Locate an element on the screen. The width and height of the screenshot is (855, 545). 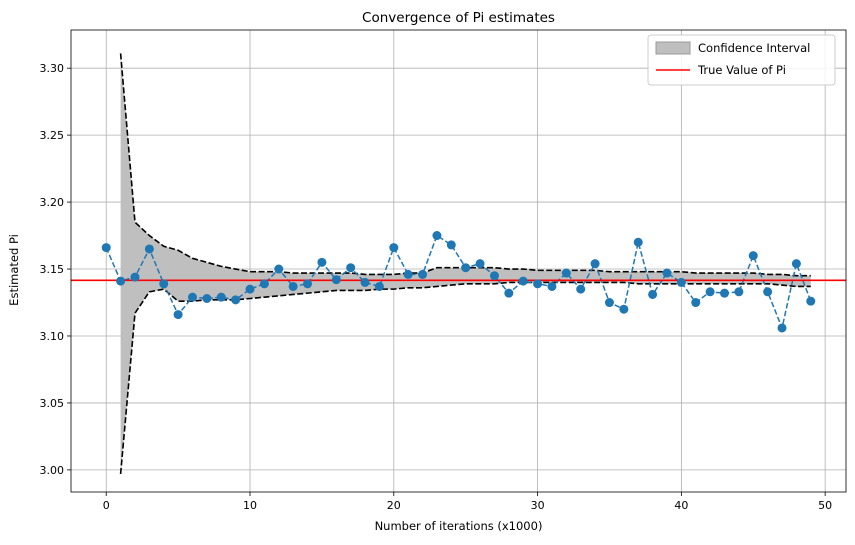
x-tick-label: 40 is located at coordinates (681, 505).